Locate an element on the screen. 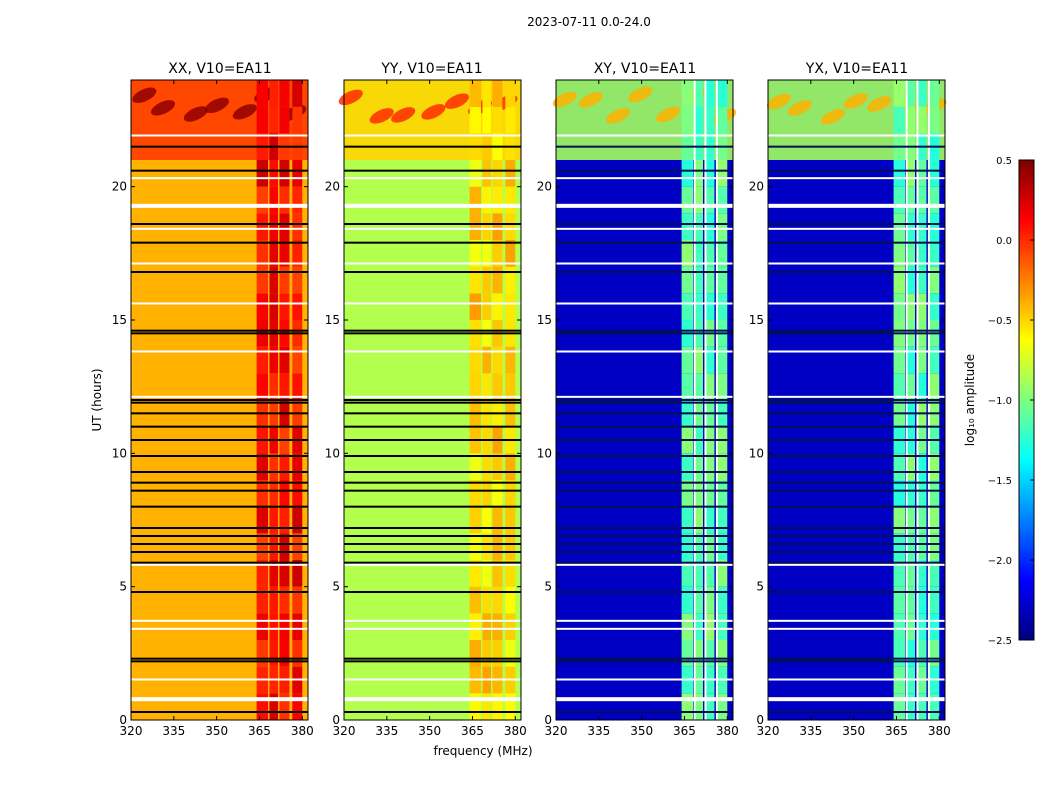 The height and width of the screenshot is (800, 1050). colorbar-label: log₁₀ amplitude is located at coordinates (970, 400).